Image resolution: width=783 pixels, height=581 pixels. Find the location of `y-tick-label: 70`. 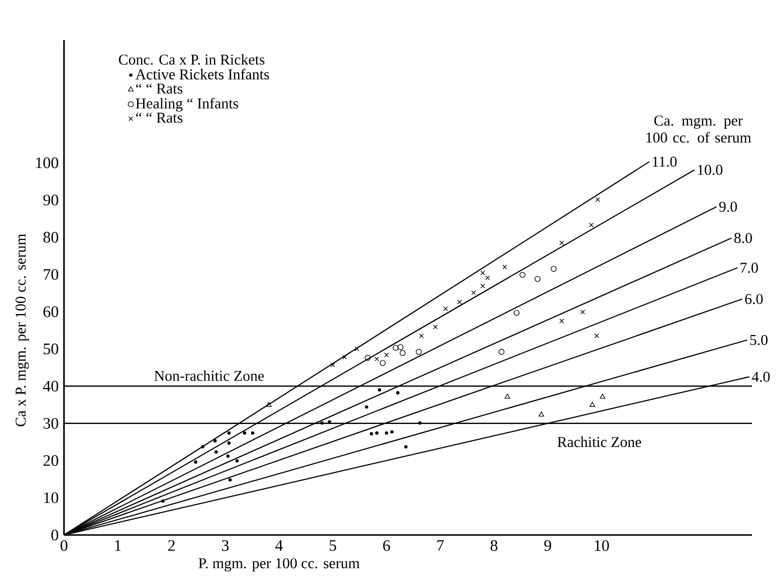

y-tick-label: 70 is located at coordinates (51, 274).